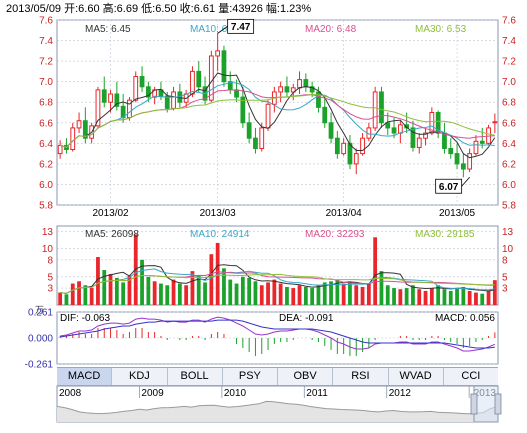  Describe the element at coordinates (509, 206) in the screenshot. I see `price-tick-right: 5.8` at that location.